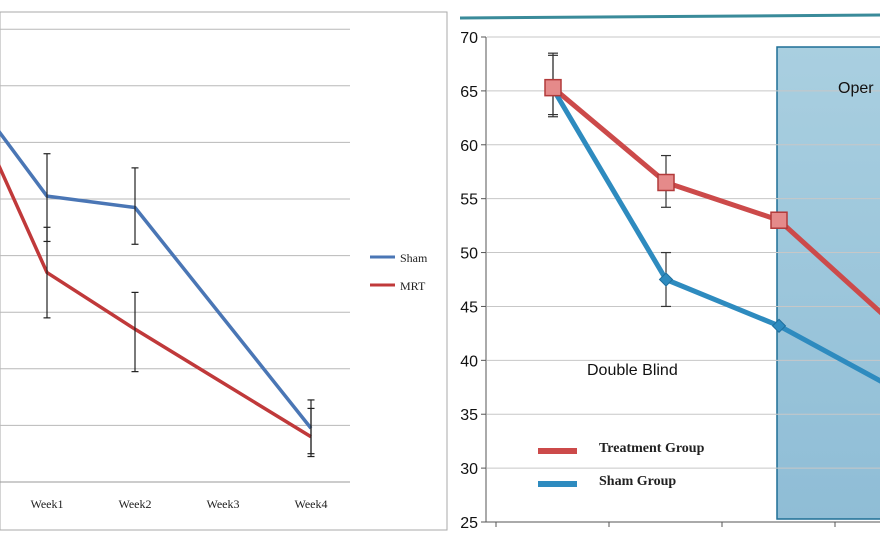  Describe the element at coordinates (469, 92) in the screenshot. I see `y-tick-label: 65` at that location.